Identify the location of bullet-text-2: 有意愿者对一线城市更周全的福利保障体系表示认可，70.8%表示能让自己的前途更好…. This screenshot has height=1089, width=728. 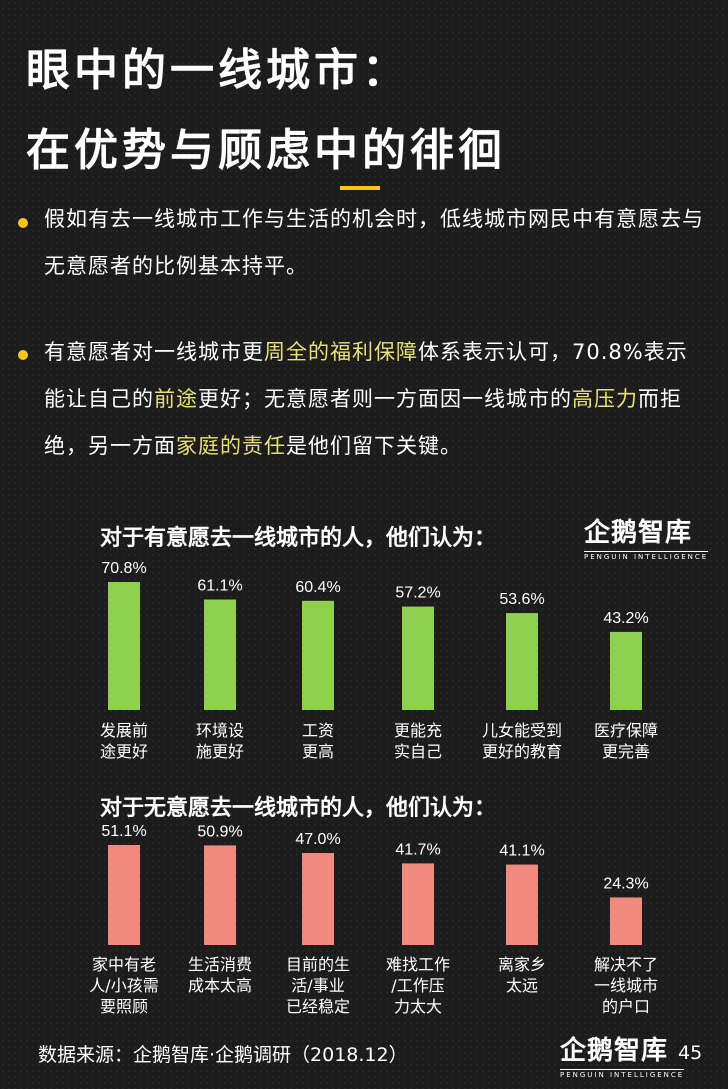
(374, 399).